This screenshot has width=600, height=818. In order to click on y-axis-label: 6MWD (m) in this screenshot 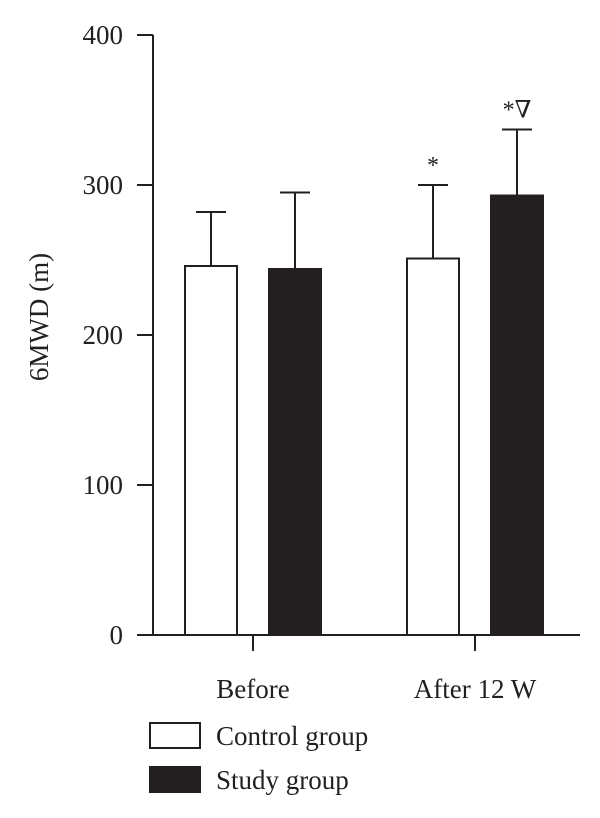, I will do `click(39, 317)`.